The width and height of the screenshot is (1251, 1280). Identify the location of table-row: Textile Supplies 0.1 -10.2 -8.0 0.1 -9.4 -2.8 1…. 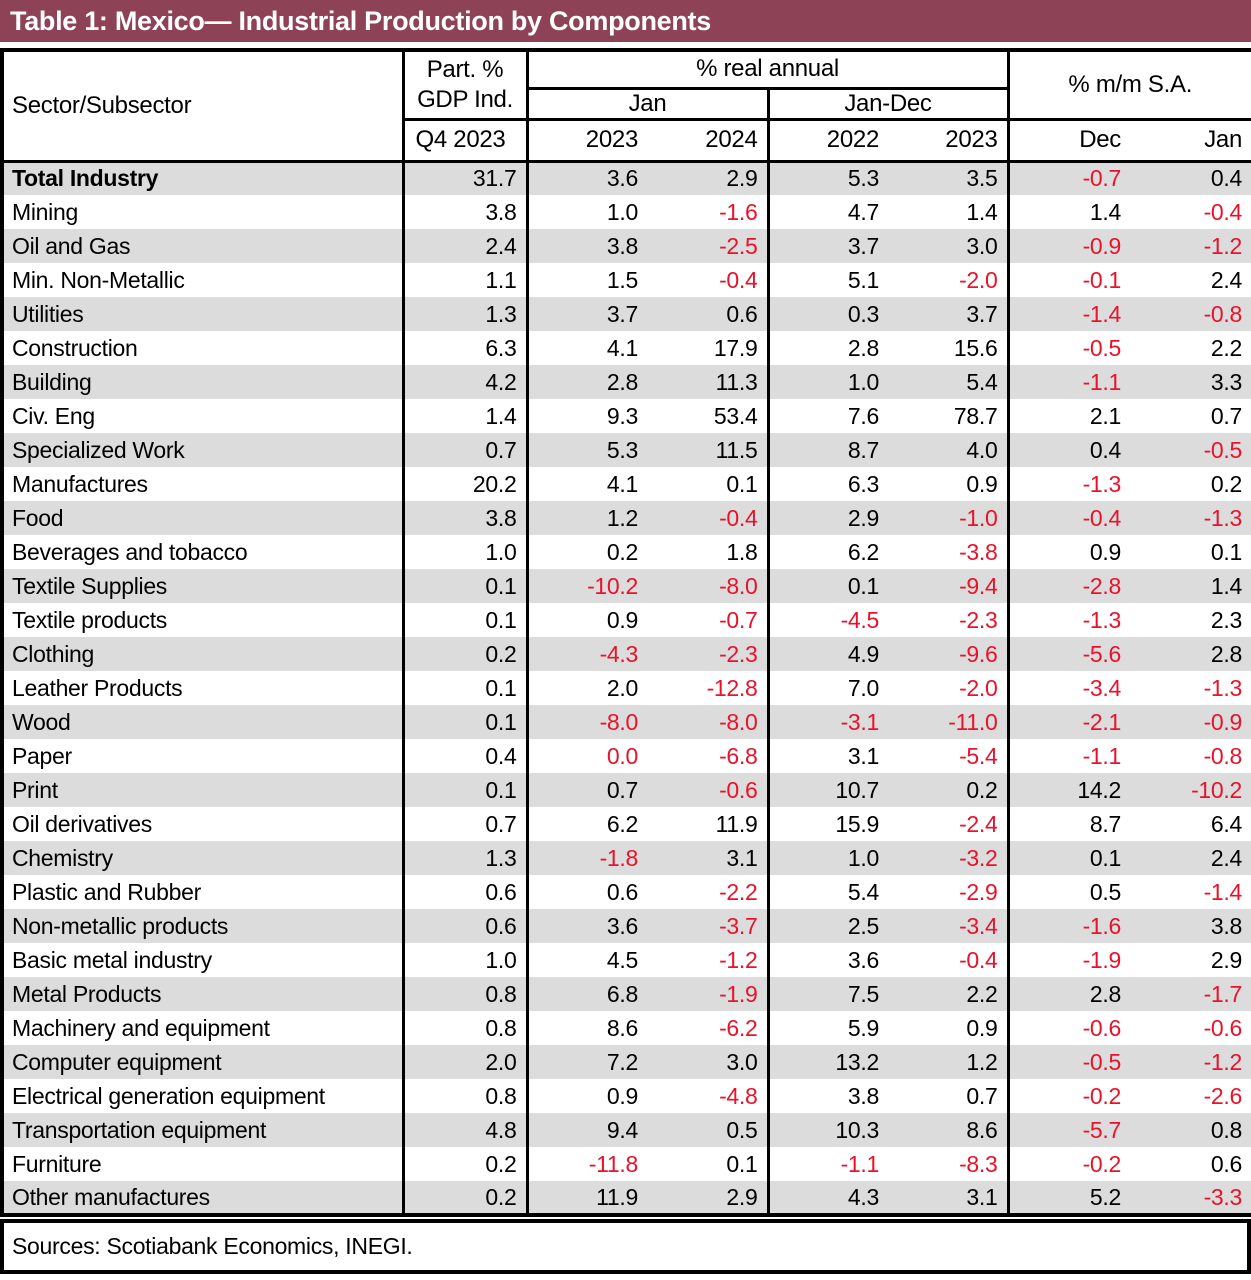
(626, 586).